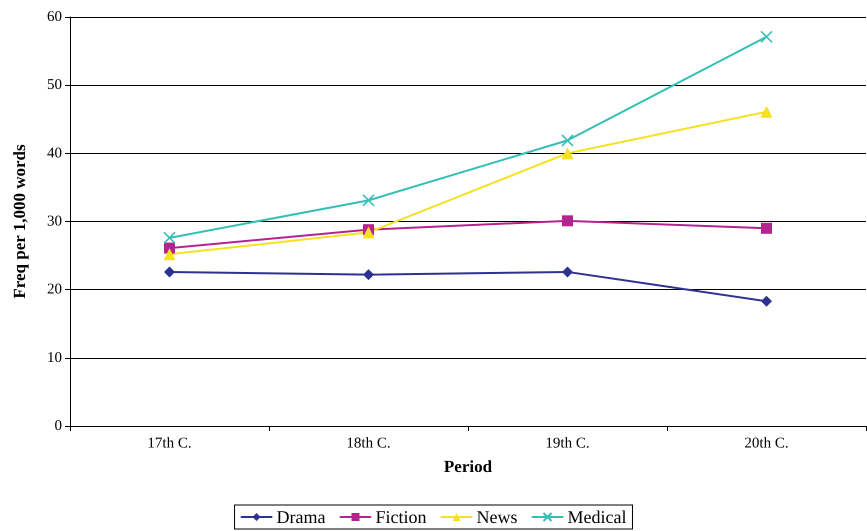 The width and height of the screenshot is (867, 531). I want to click on y-tick-label: 0, so click(58, 426).